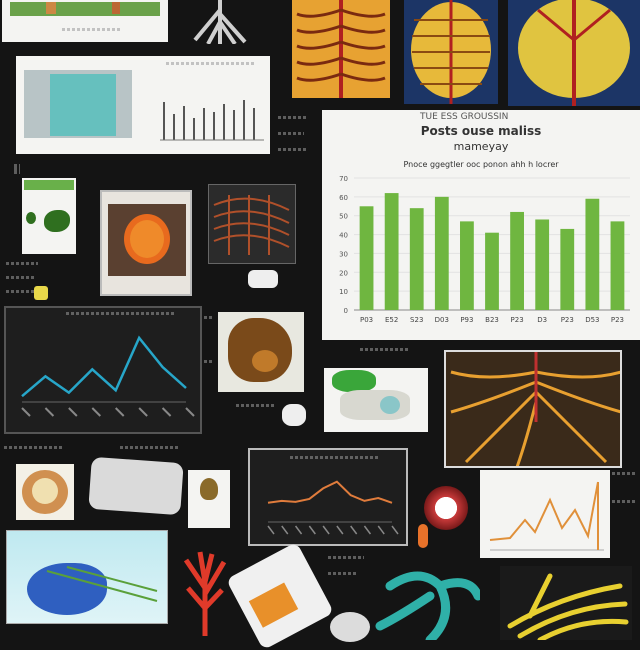  What do you see at coordinates (464, 117) in the screenshot?
I see `chart-header-caption: TUE ESS GROUSSIN` at bounding box center [464, 117].